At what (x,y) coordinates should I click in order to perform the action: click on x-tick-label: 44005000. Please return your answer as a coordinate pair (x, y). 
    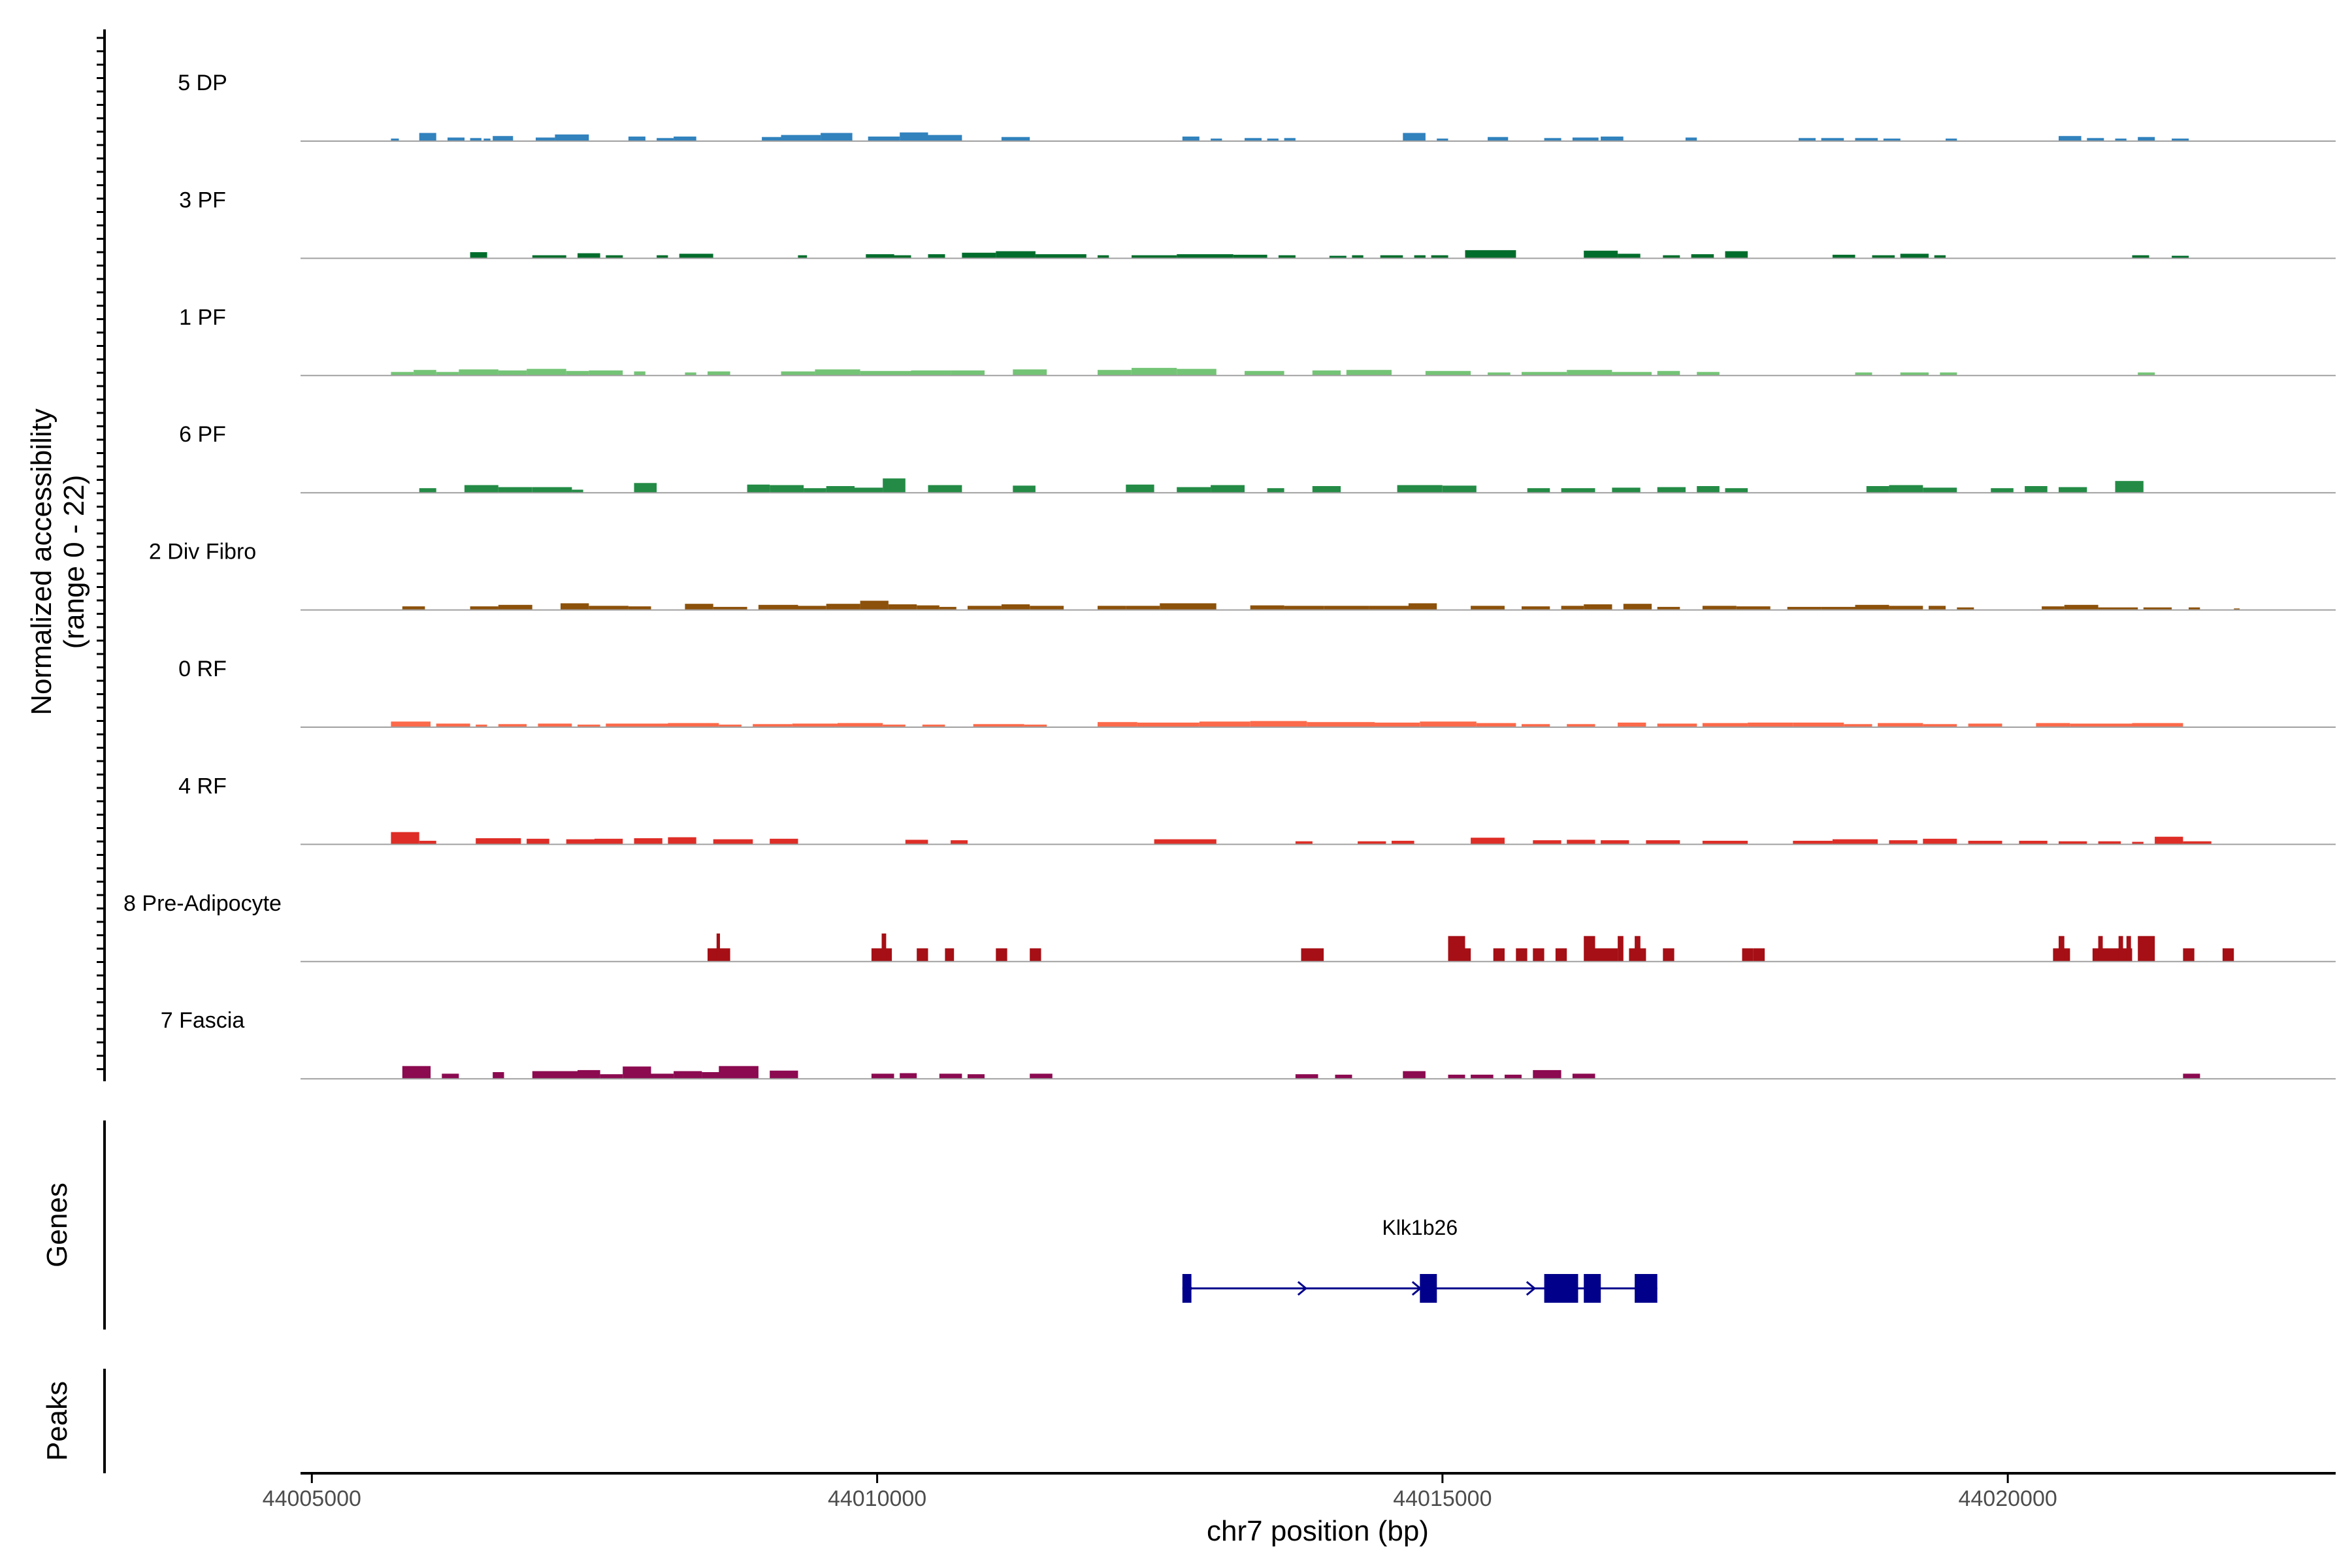
    Looking at the image, I should click on (312, 1498).